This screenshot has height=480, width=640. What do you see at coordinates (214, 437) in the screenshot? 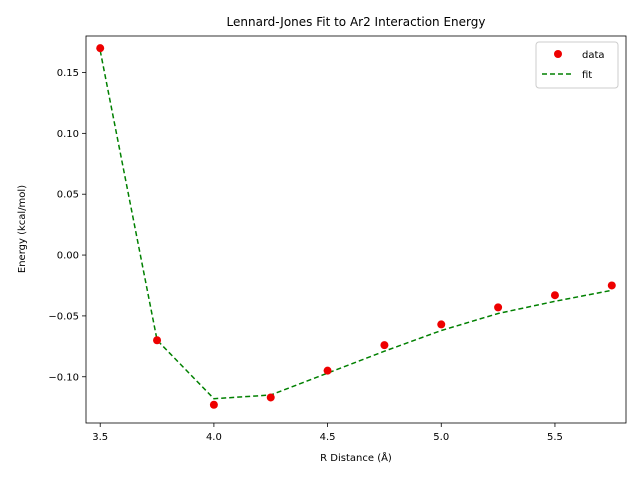
I see `x-tick-label: 4.0` at bounding box center [214, 437].